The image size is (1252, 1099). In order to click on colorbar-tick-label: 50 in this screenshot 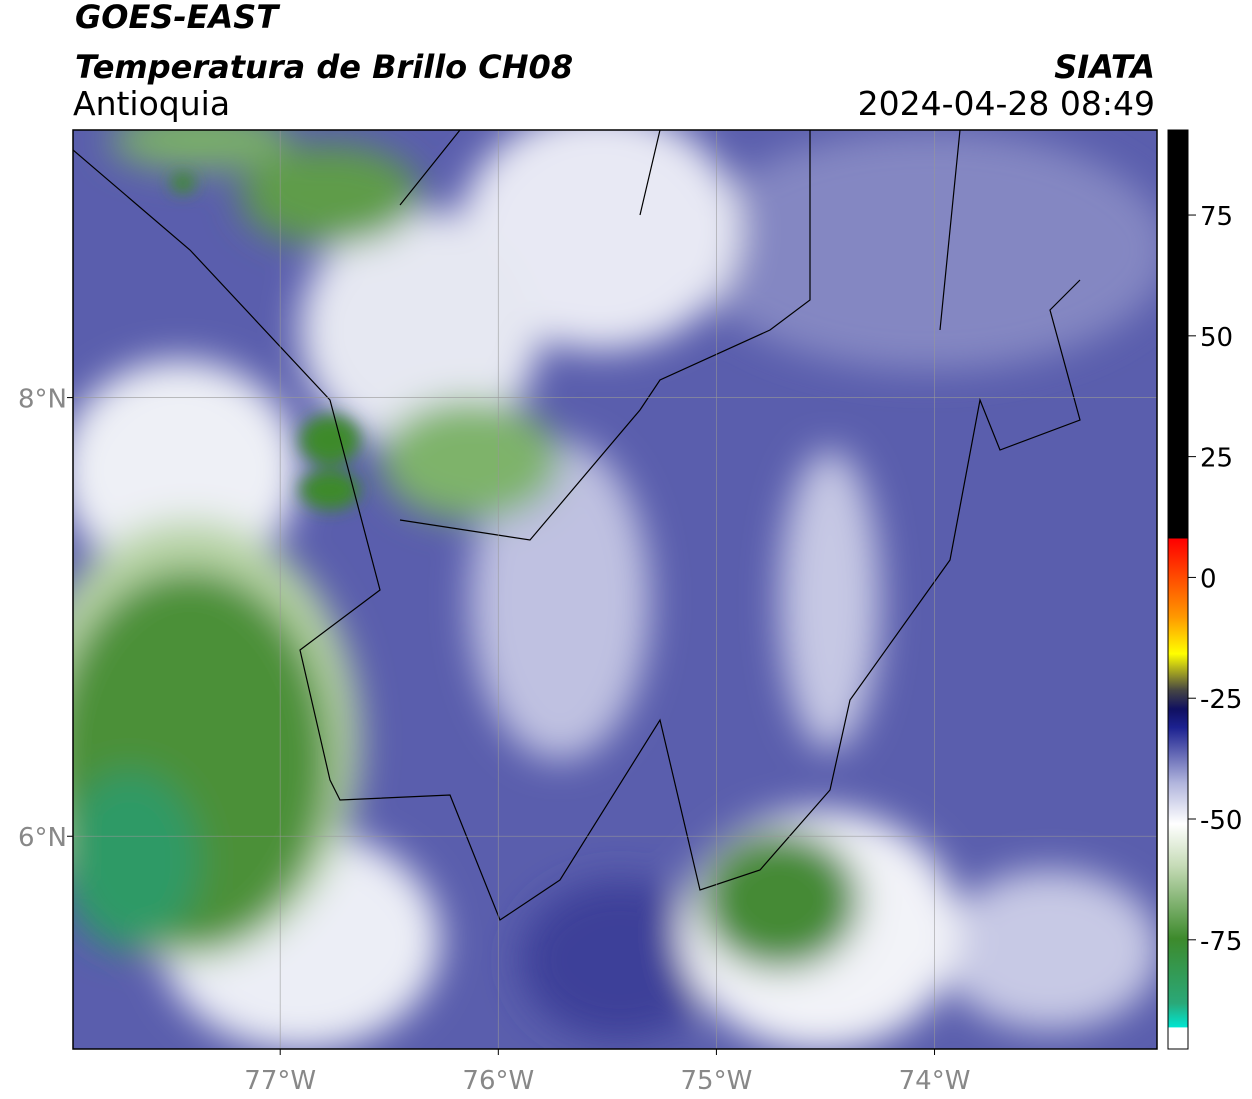, I will do `click(1216, 338)`.